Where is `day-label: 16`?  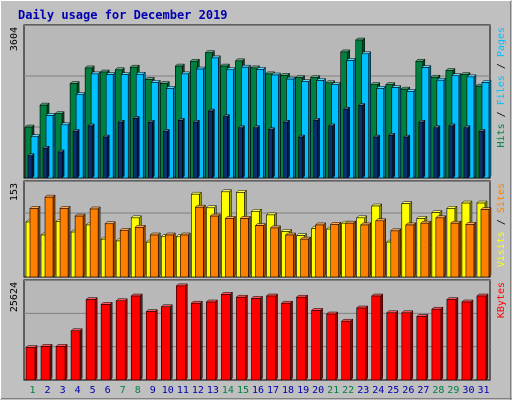
day-label: 16 is located at coordinates (258, 390).